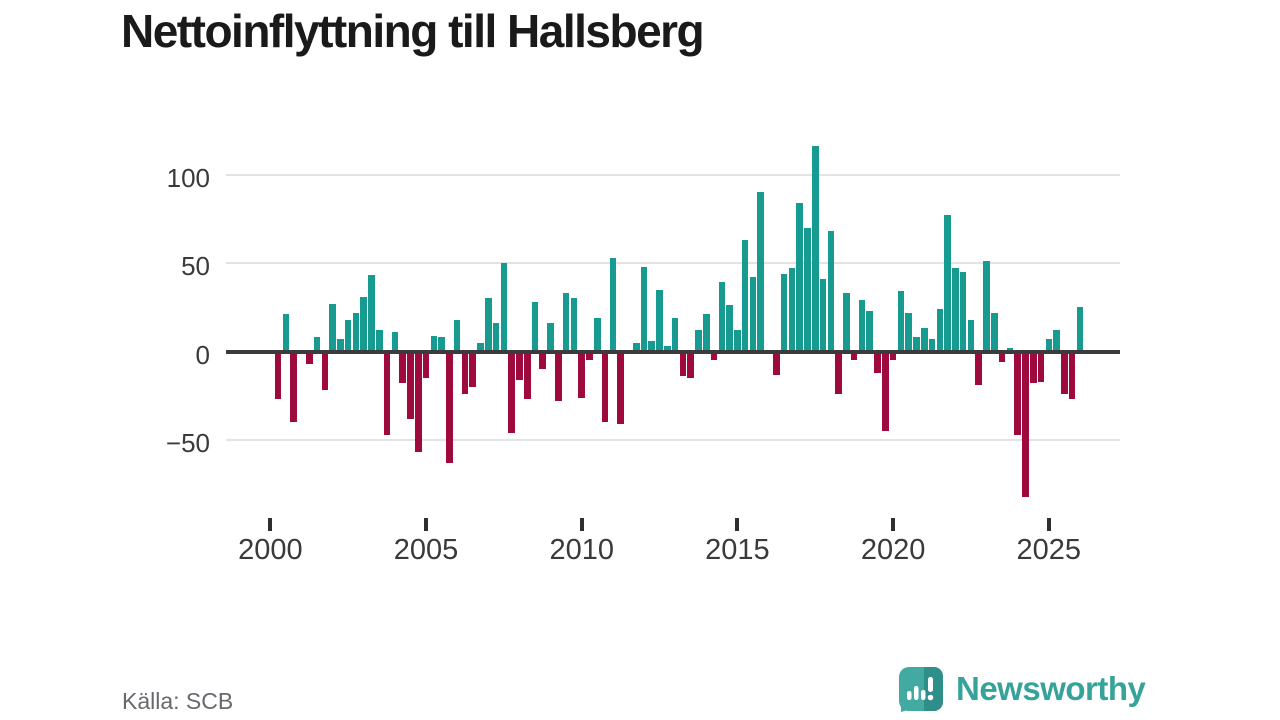  What do you see at coordinates (1049, 550) in the screenshot?
I see `x-tick-label: 2025` at bounding box center [1049, 550].